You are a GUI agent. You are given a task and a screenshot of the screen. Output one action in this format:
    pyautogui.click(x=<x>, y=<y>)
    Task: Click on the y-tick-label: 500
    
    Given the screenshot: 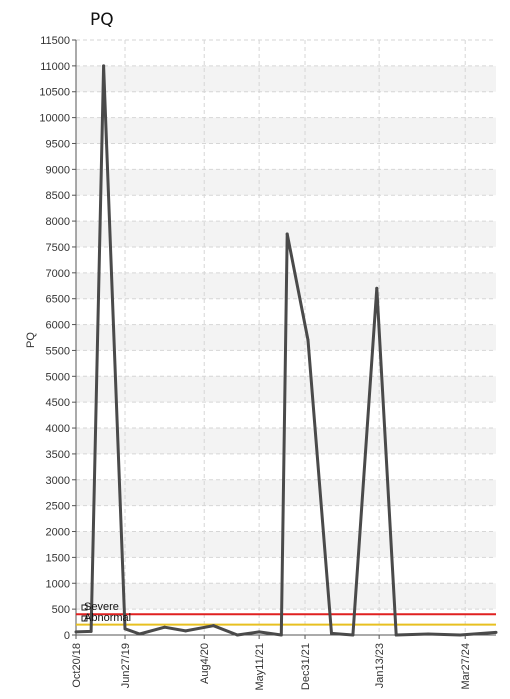 What is the action you would take?
    pyautogui.click(x=61, y=610)
    